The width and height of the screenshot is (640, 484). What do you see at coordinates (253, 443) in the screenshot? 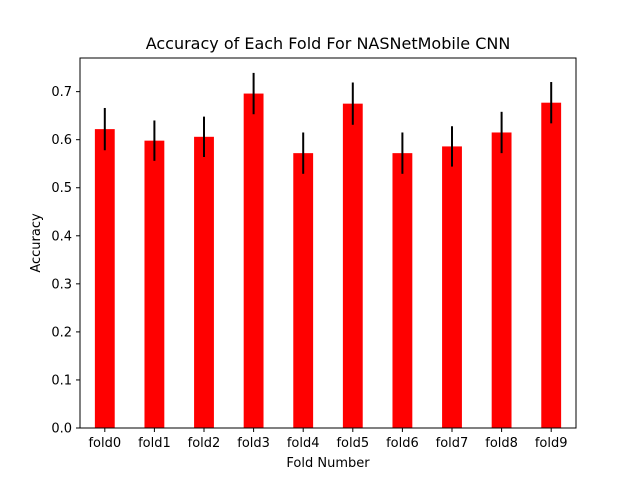
I see `x-tick-label-fold3: fold3` at bounding box center [253, 443].